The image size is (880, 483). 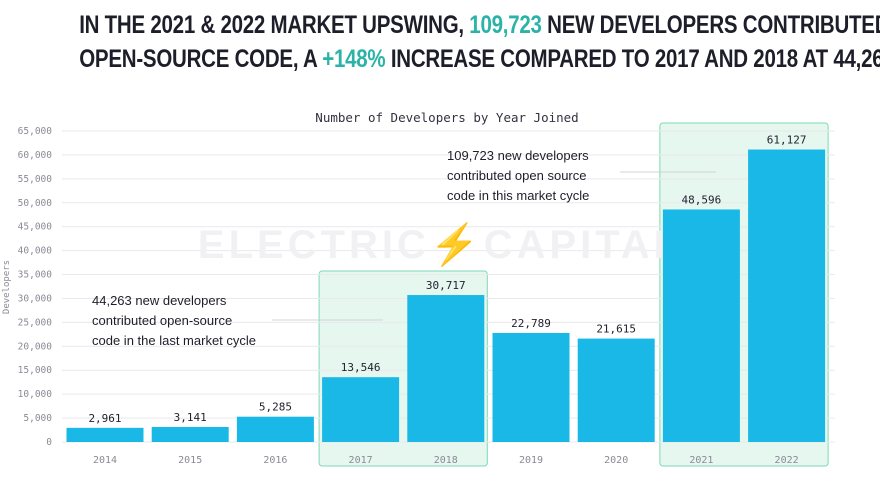 What do you see at coordinates (35, 155) in the screenshot?
I see `y-tick-label: 60,000` at bounding box center [35, 155].